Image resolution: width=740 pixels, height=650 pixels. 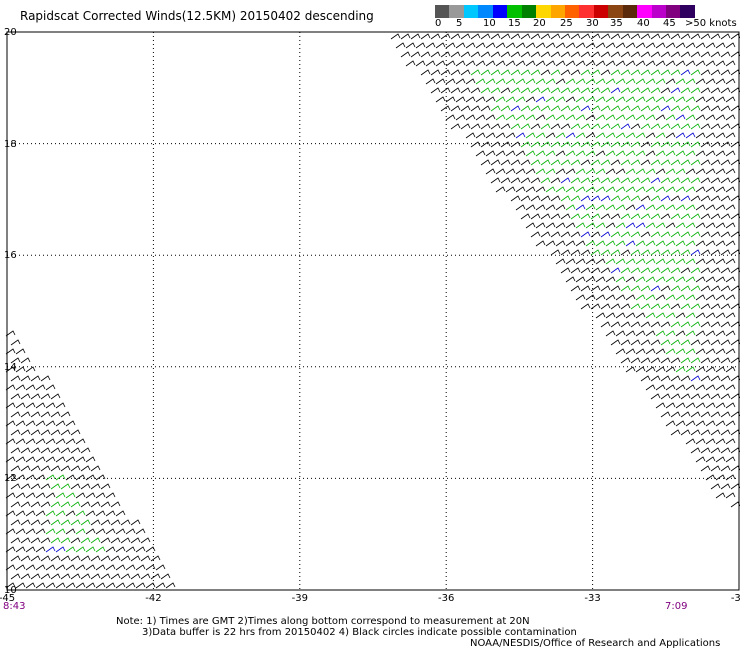 What do you see at coordinates (299, 598) in the screenshot?
I see `lon-tick-label: -39` at bounding box center [299, 598].